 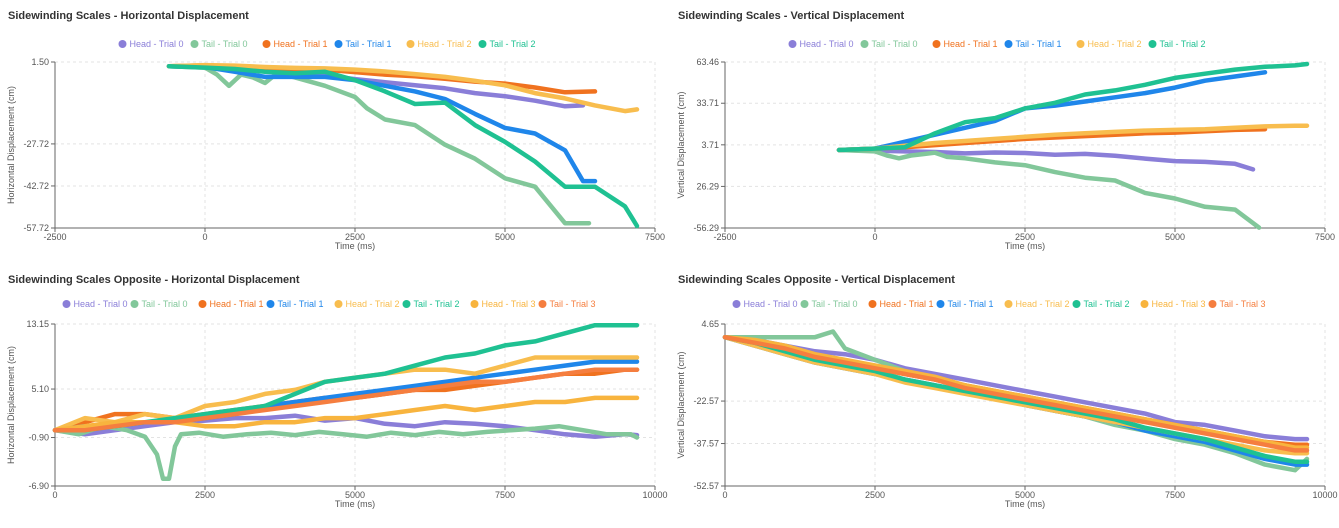 I want to click on y-tick-label: -57.72, so click(x=36, y=228).